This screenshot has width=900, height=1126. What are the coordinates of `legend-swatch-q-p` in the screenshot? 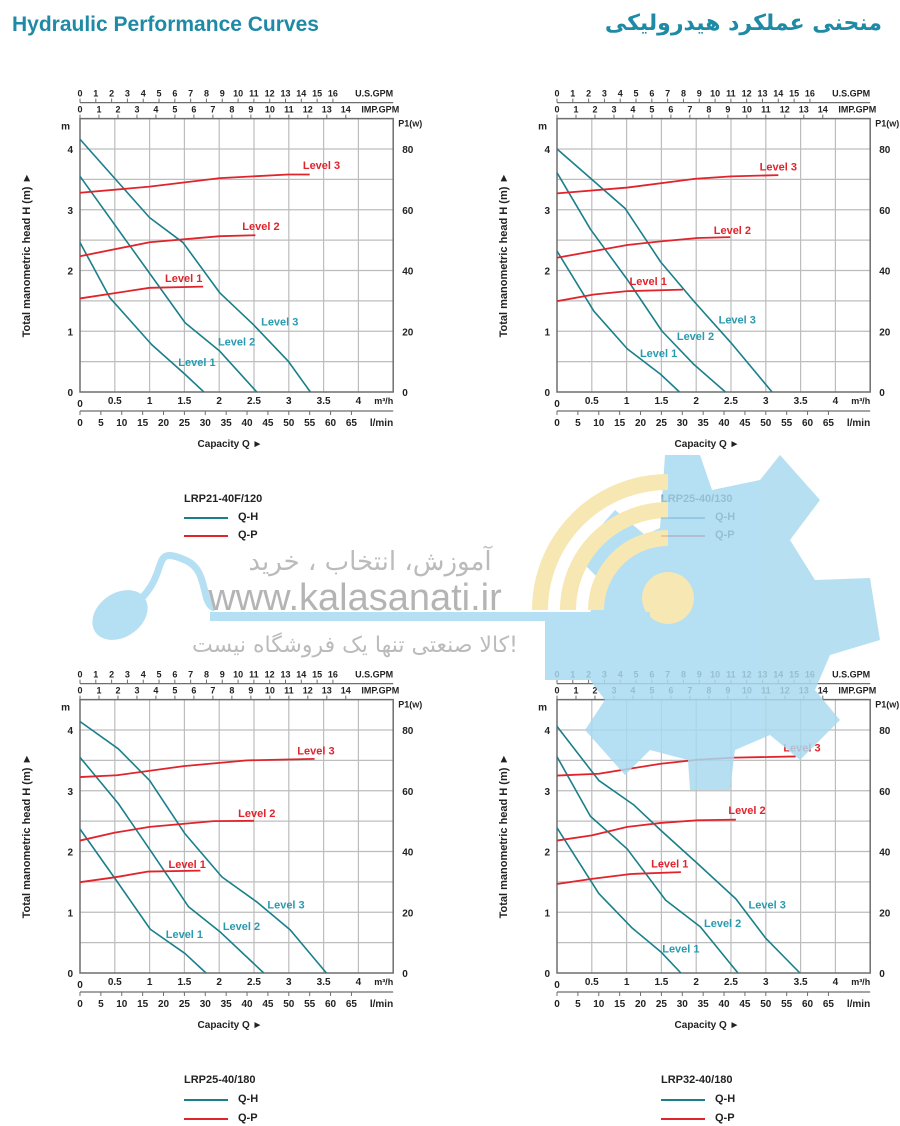 It's located at (206, 1119).